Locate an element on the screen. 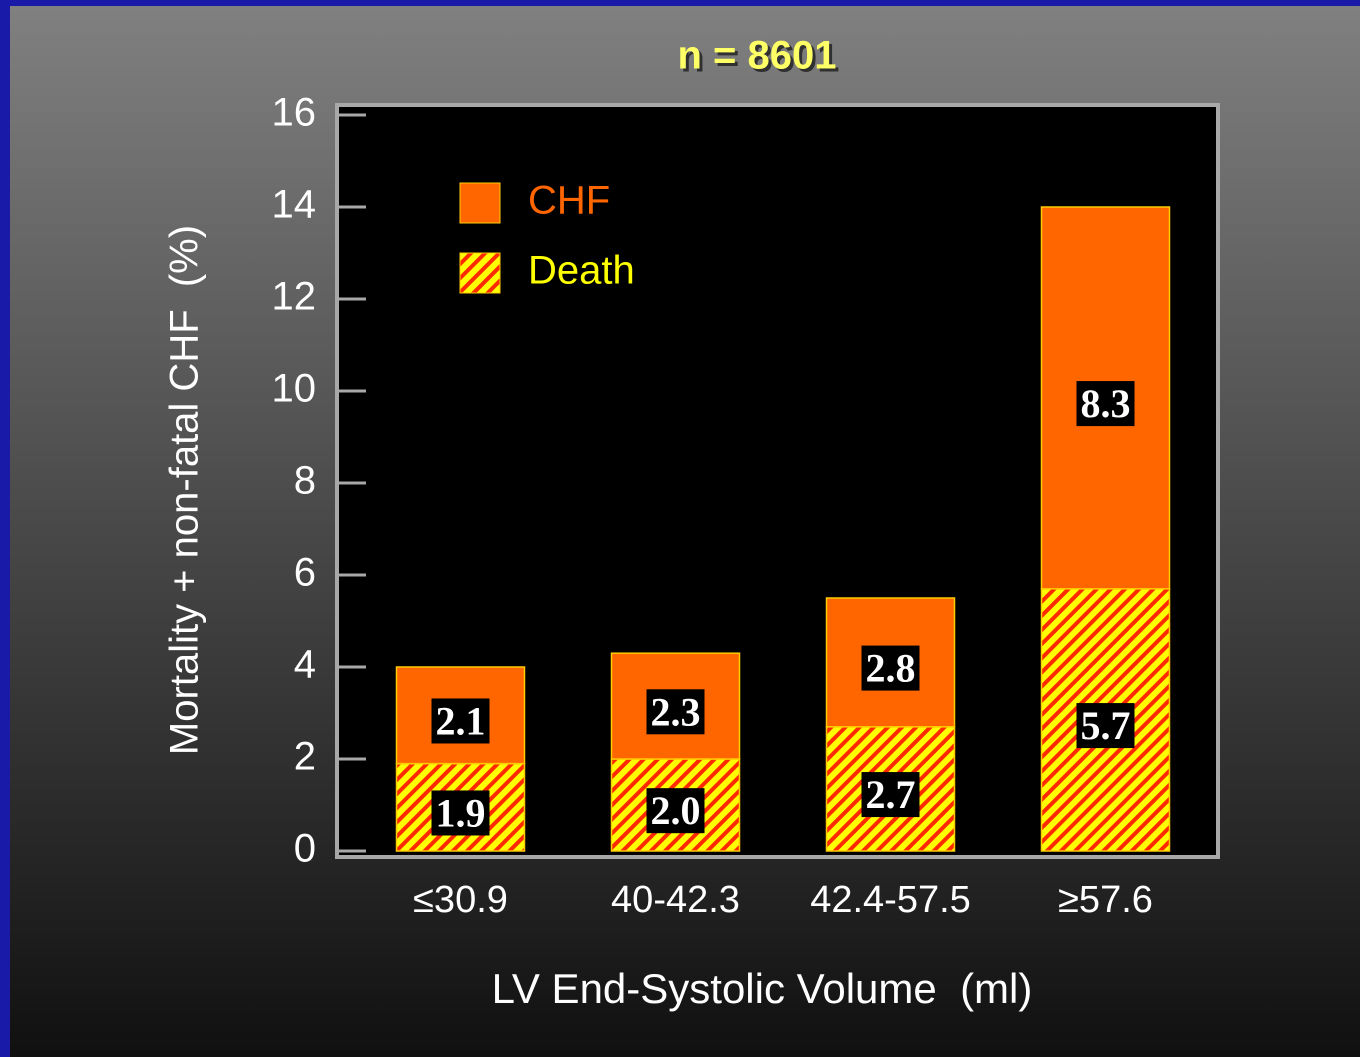 This screenshot has width=1360, height=1057. title-shadow: n = 8601 is located at coordinates (759, 59).